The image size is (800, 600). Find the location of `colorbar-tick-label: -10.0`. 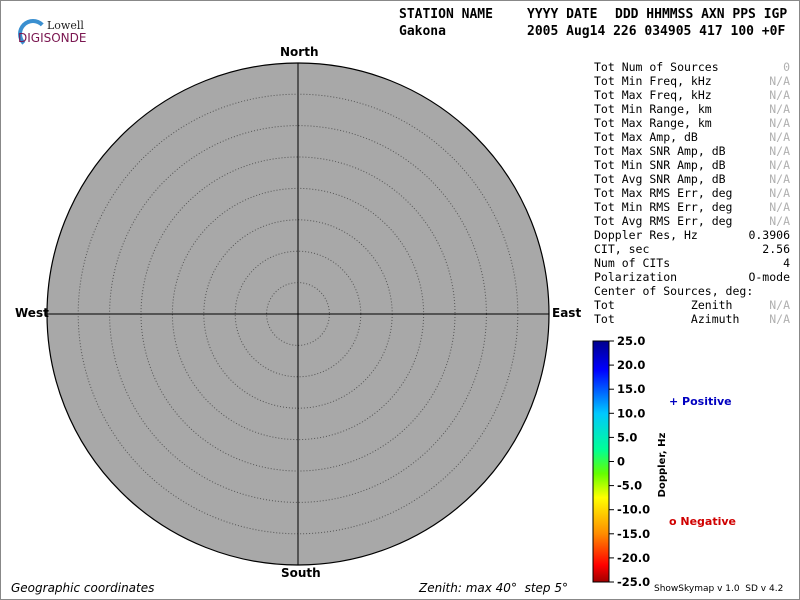

colorbar-tick-label: -10.0 is located at coordinates (633, 510).